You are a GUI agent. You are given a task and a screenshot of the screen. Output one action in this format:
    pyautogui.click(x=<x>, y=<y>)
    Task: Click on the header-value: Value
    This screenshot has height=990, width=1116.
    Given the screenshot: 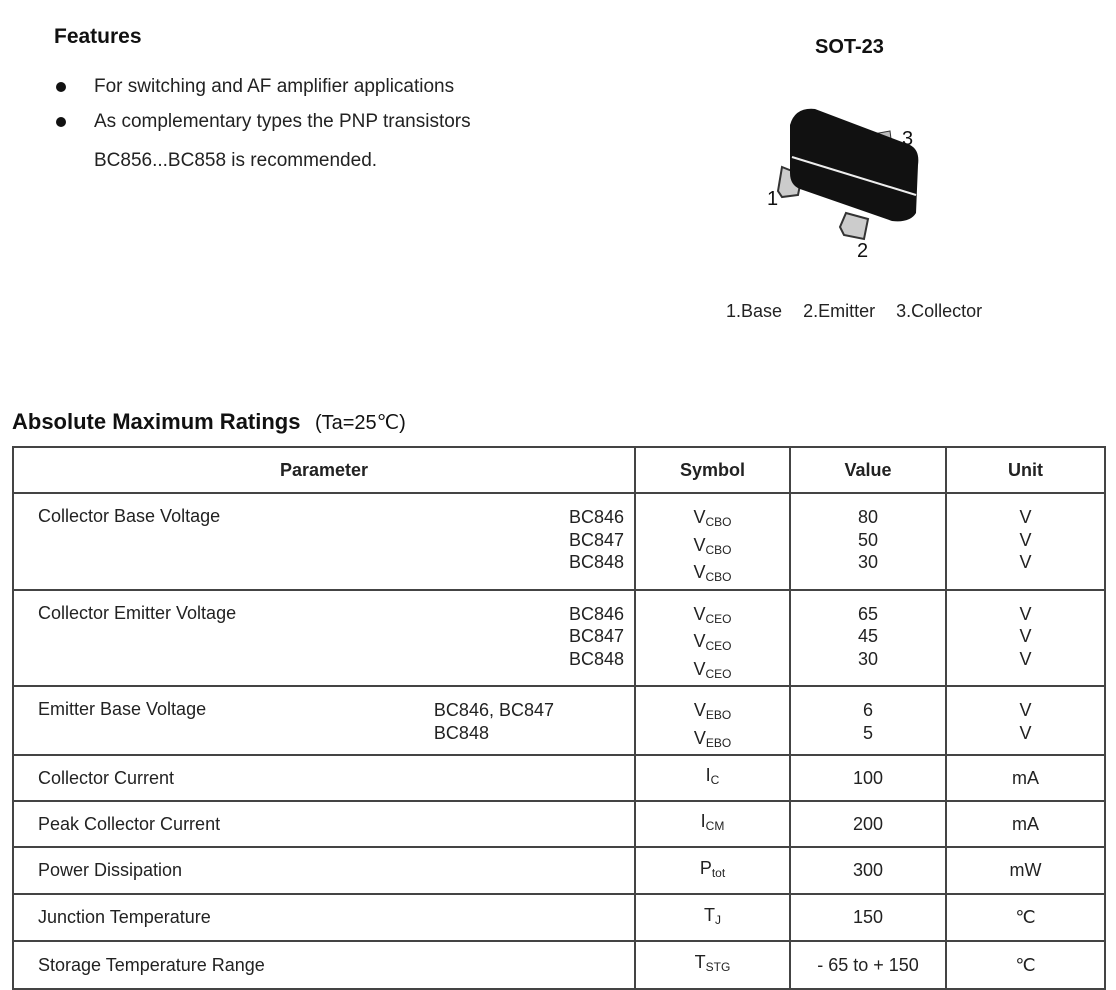 What is the action you would take?
    pyautogui.click(x=868, y=470)
    